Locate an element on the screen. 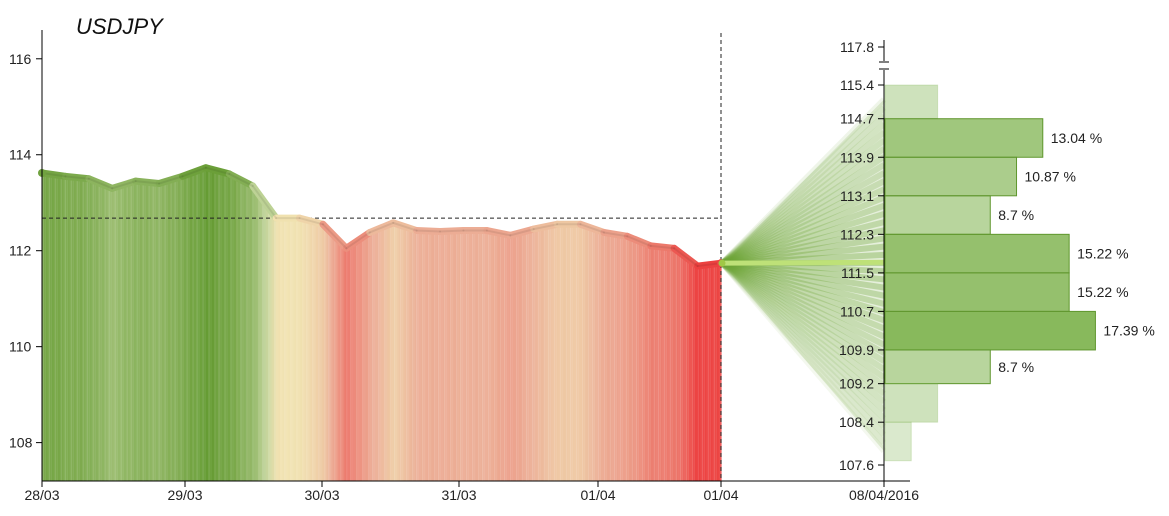 Image resolution: width=1169 pixels, height=516 pixels. histogram-bar-label: 8.7 % is located at coordinates (1016, 215).